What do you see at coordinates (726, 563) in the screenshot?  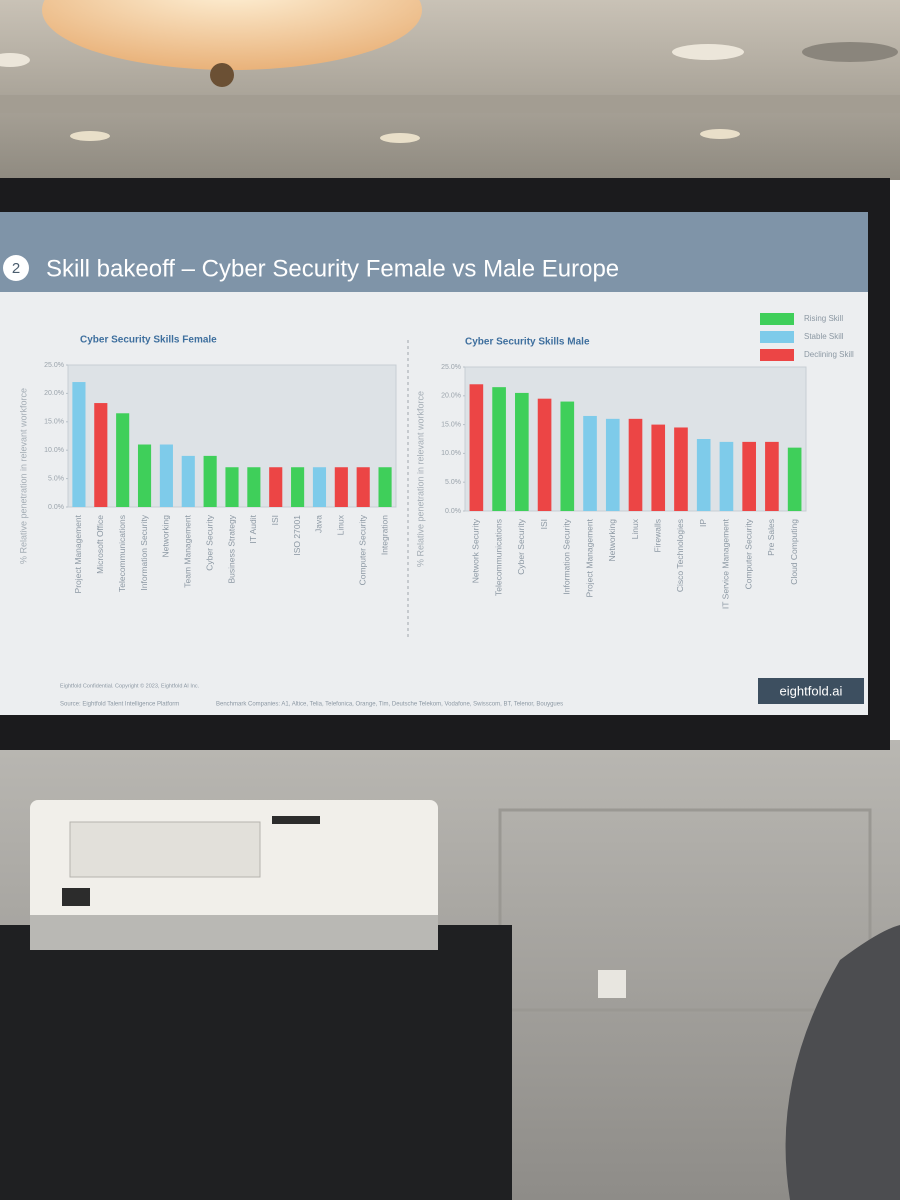 I see `x-tick-label: IT Service Management` at bounding box center [726, 563].